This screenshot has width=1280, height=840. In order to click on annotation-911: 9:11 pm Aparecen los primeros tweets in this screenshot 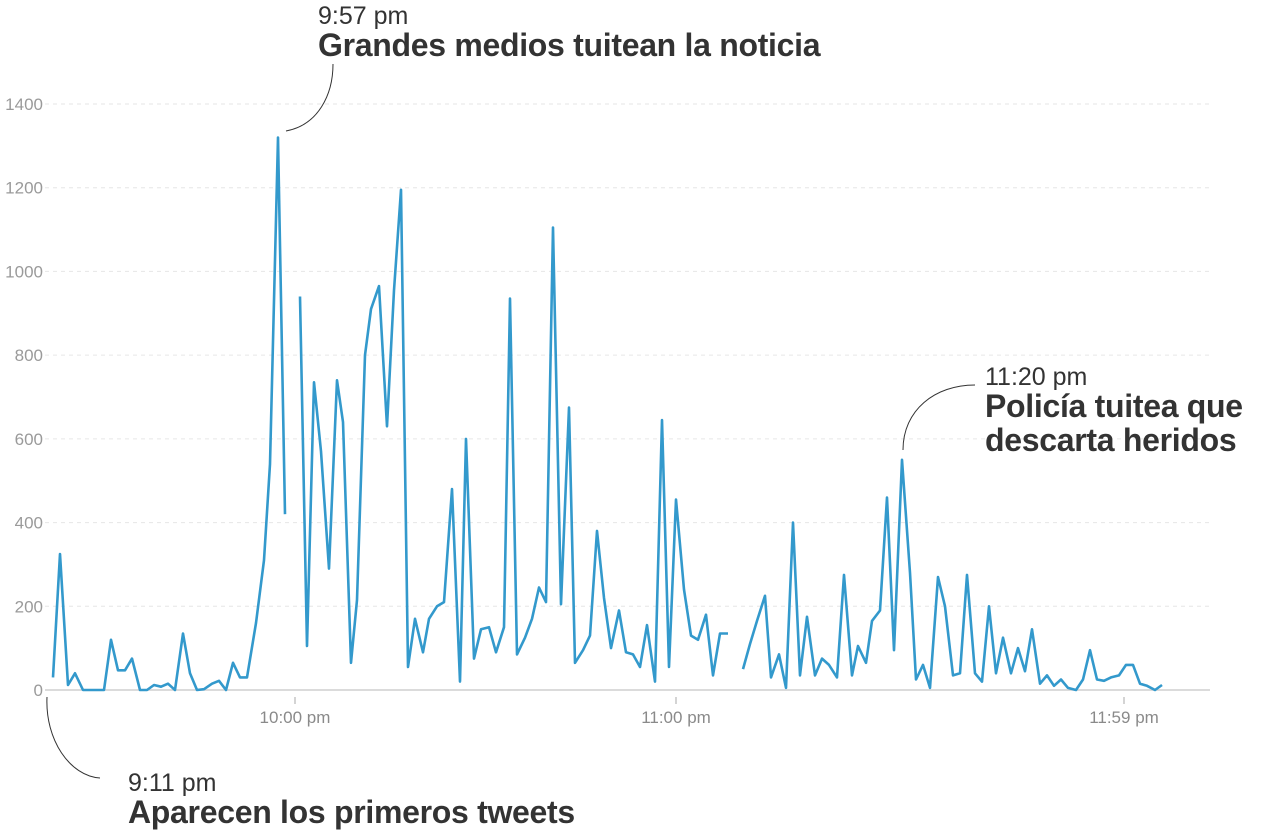, I will do `click(351, 799)`.